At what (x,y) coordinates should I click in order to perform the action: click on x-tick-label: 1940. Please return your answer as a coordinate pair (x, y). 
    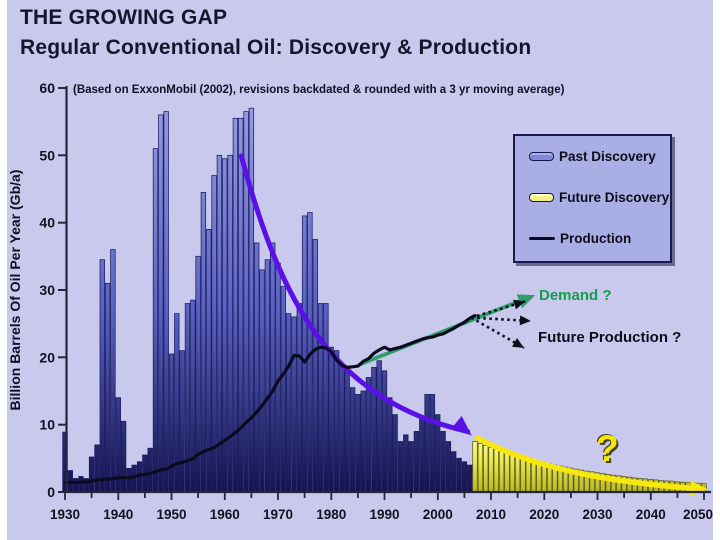
    Looking at the image, I should click on (118, 514).